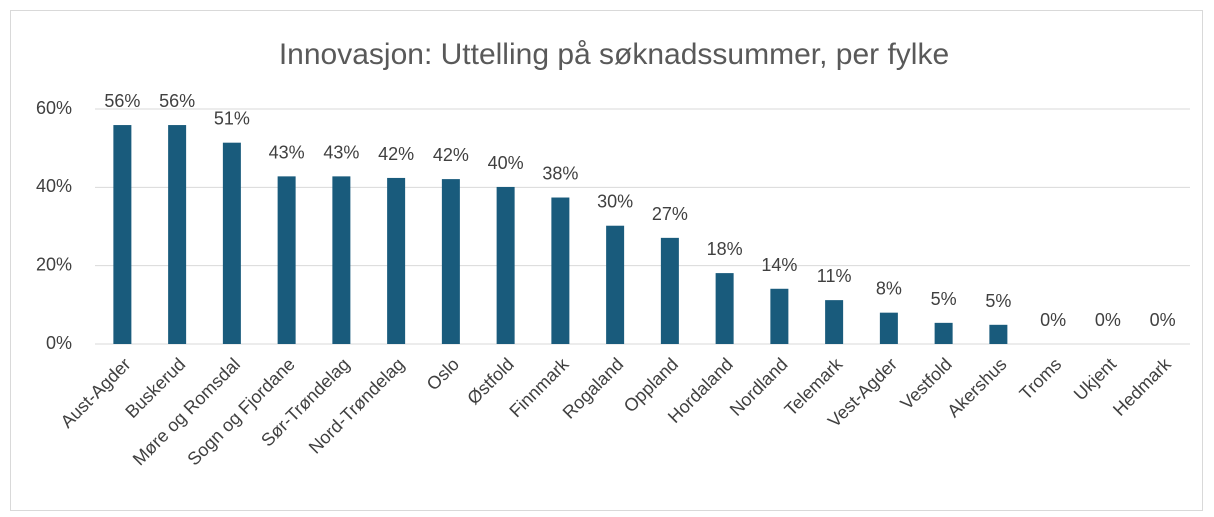 Image resolution: width=1214 pixels, height=517 pixels. Describe the element at coordinates (834, 276) in the screenshot. I see `data-label: 11%` at that location.